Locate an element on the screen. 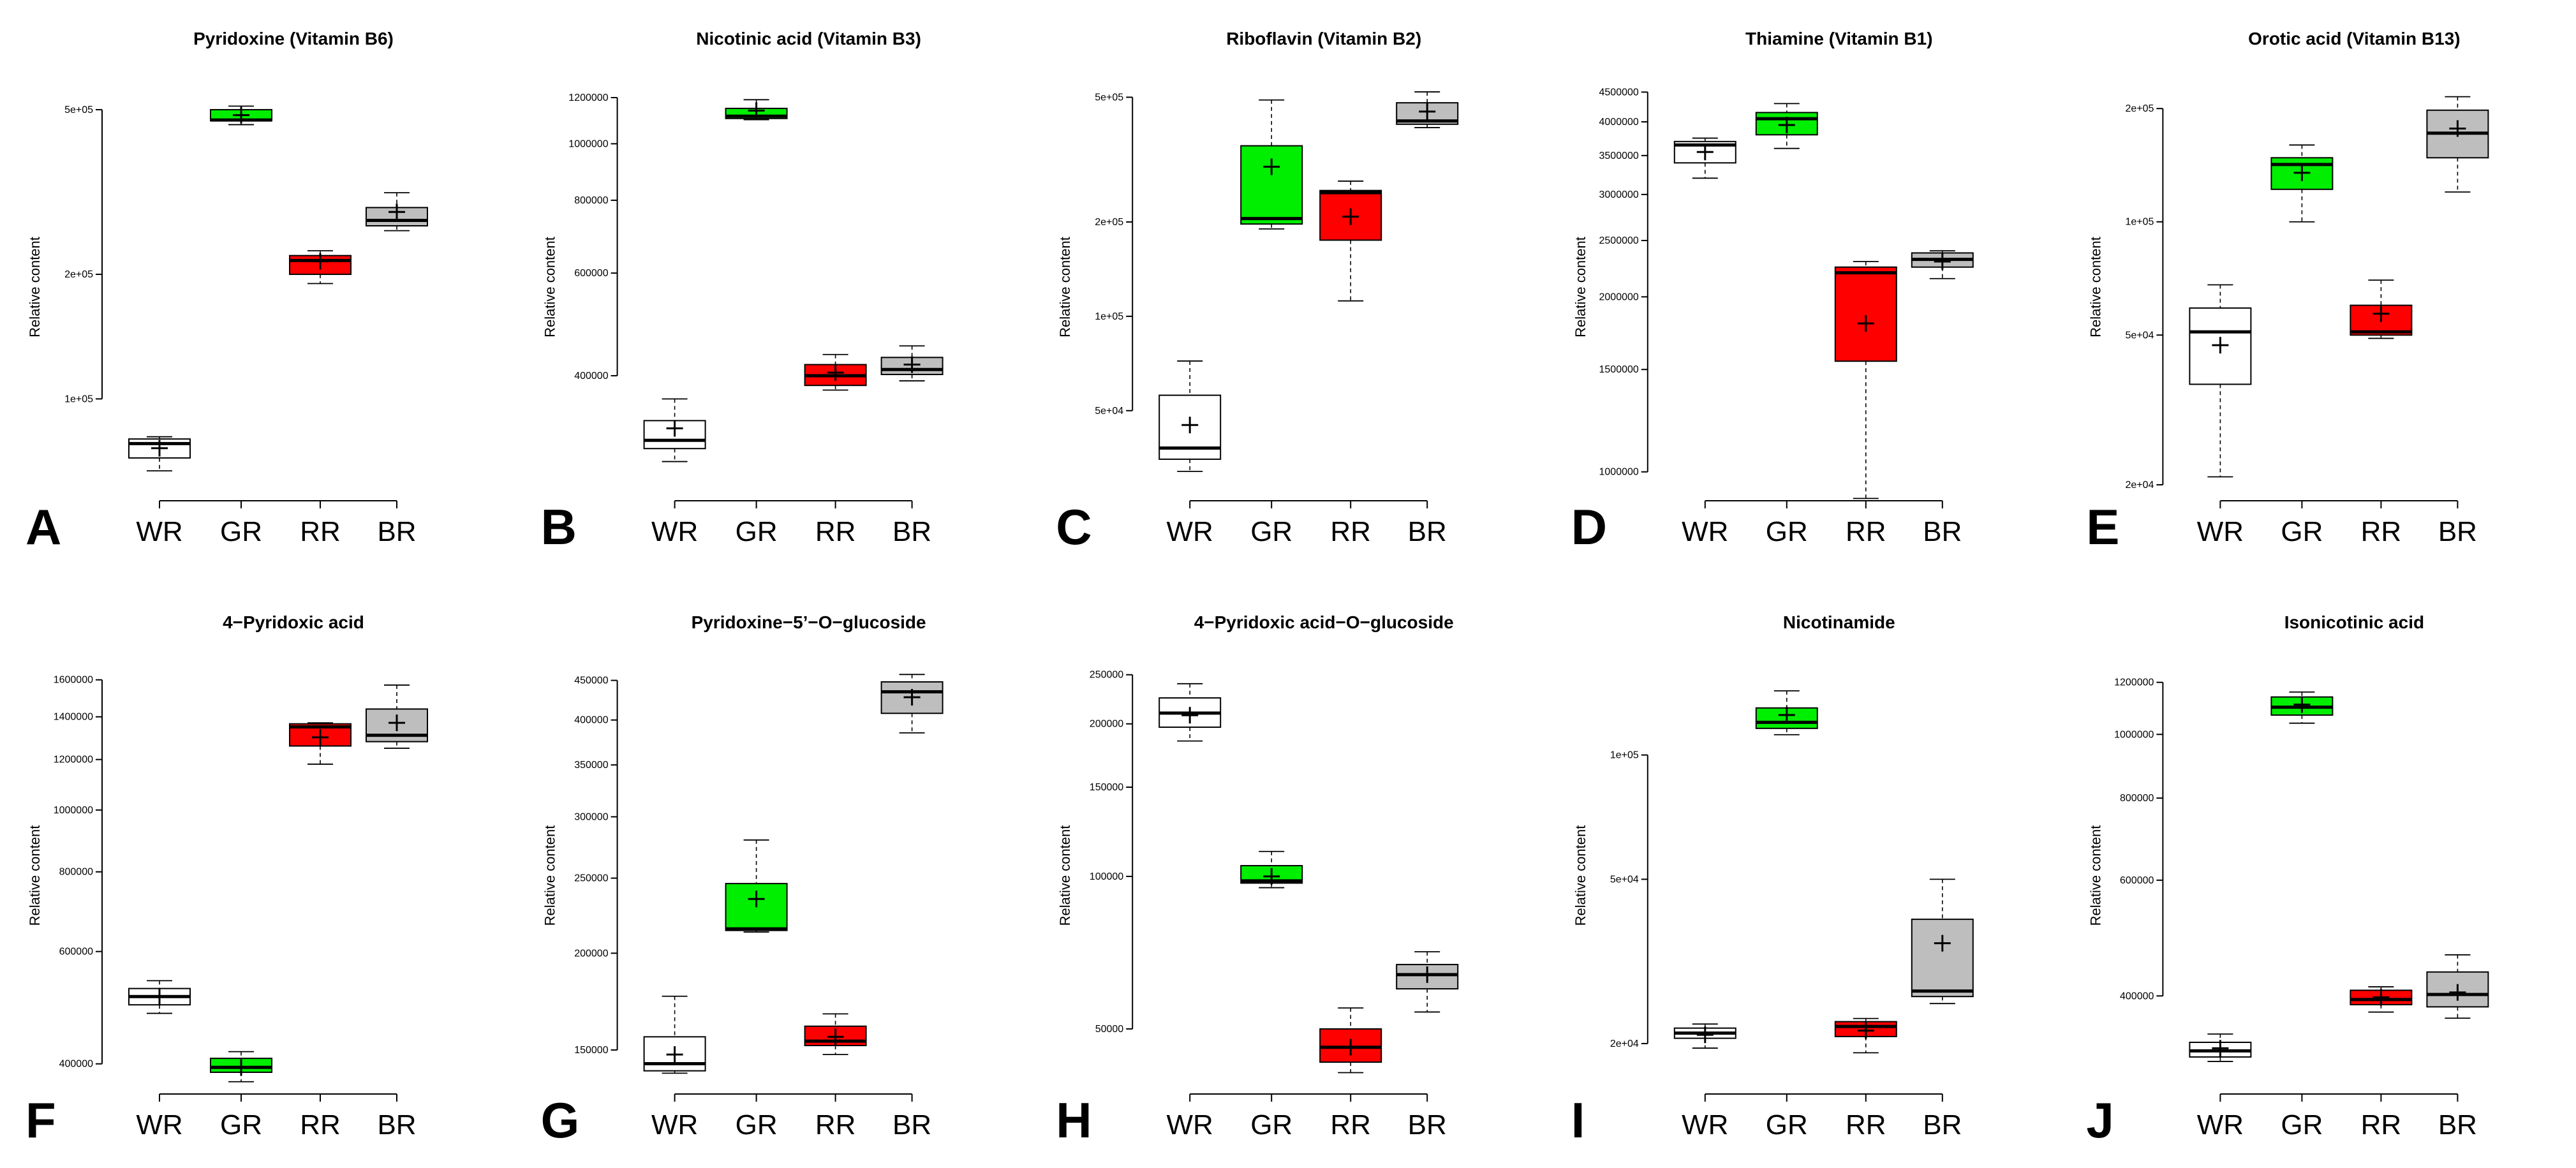  panel-letter: H is located at coordinates (1074, 1120).